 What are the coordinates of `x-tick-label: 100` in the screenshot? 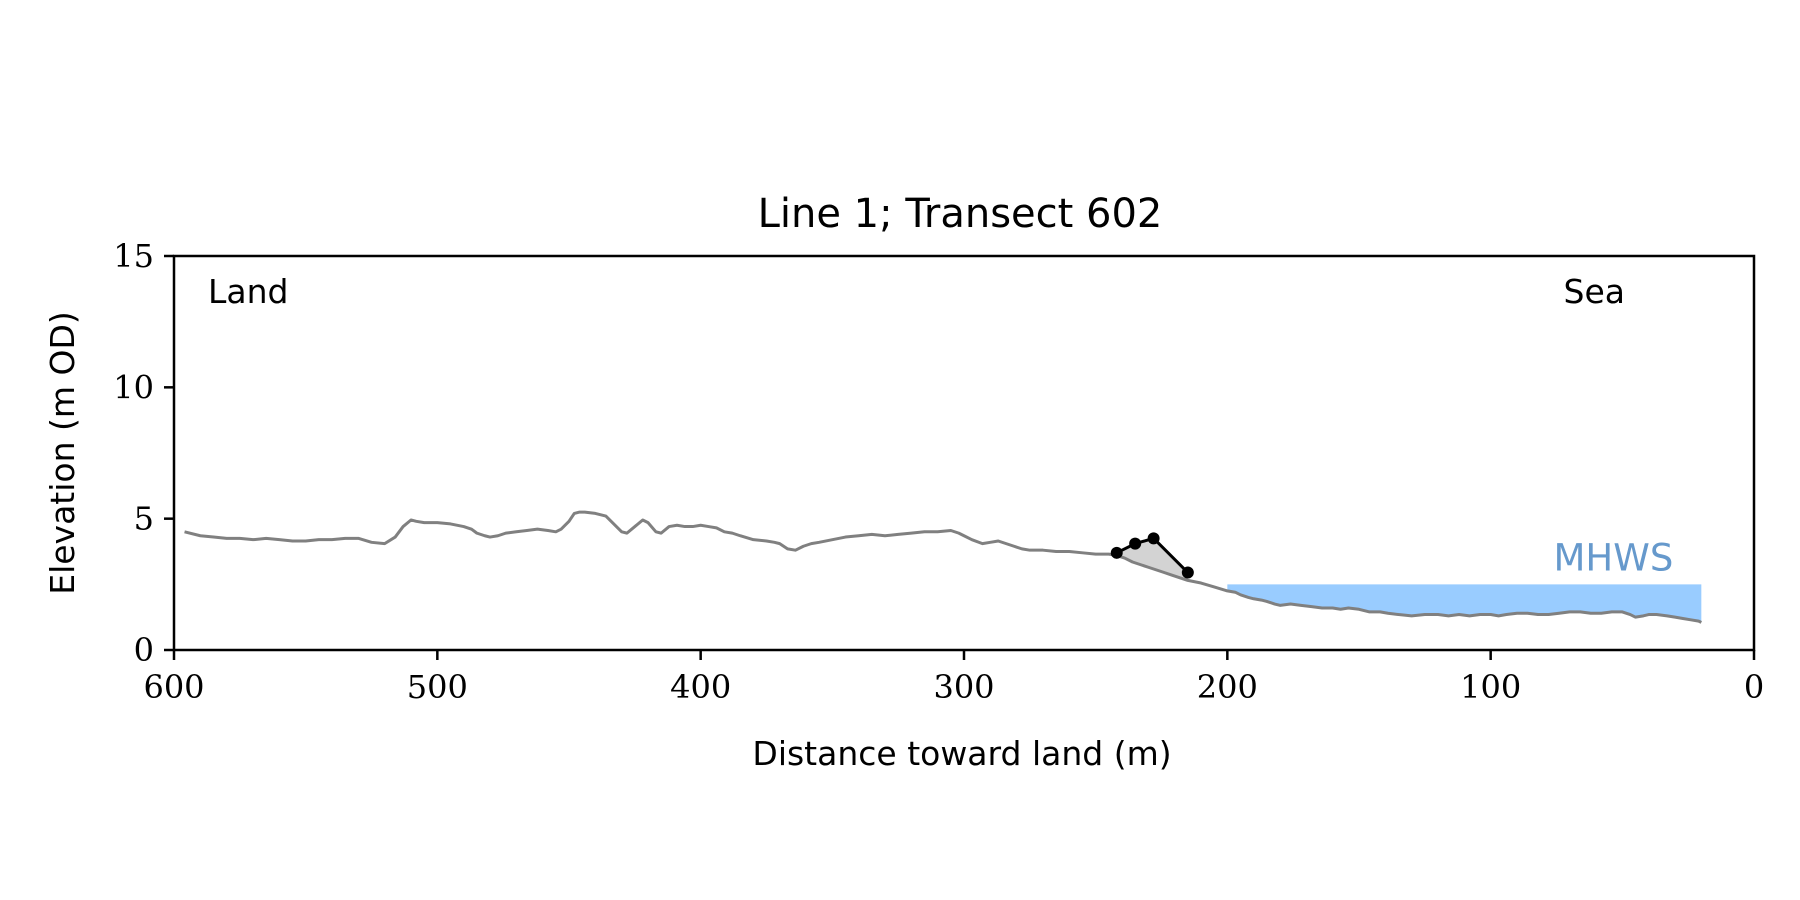 It's located at (1490, 687).